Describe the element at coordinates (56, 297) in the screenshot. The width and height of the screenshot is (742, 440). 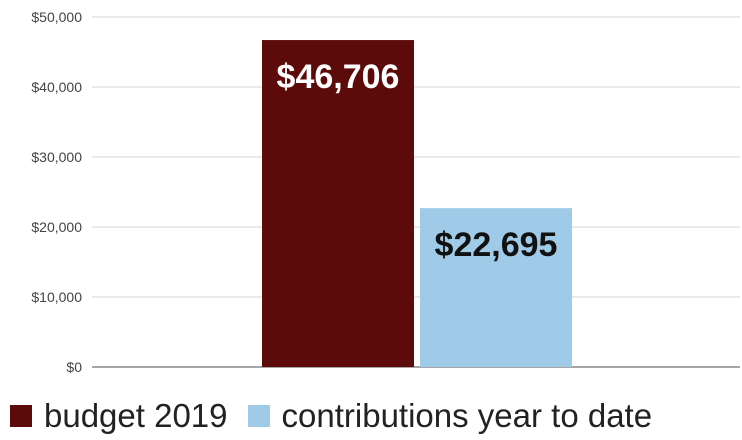
I see `y-tick-label: $10,000` at that location.